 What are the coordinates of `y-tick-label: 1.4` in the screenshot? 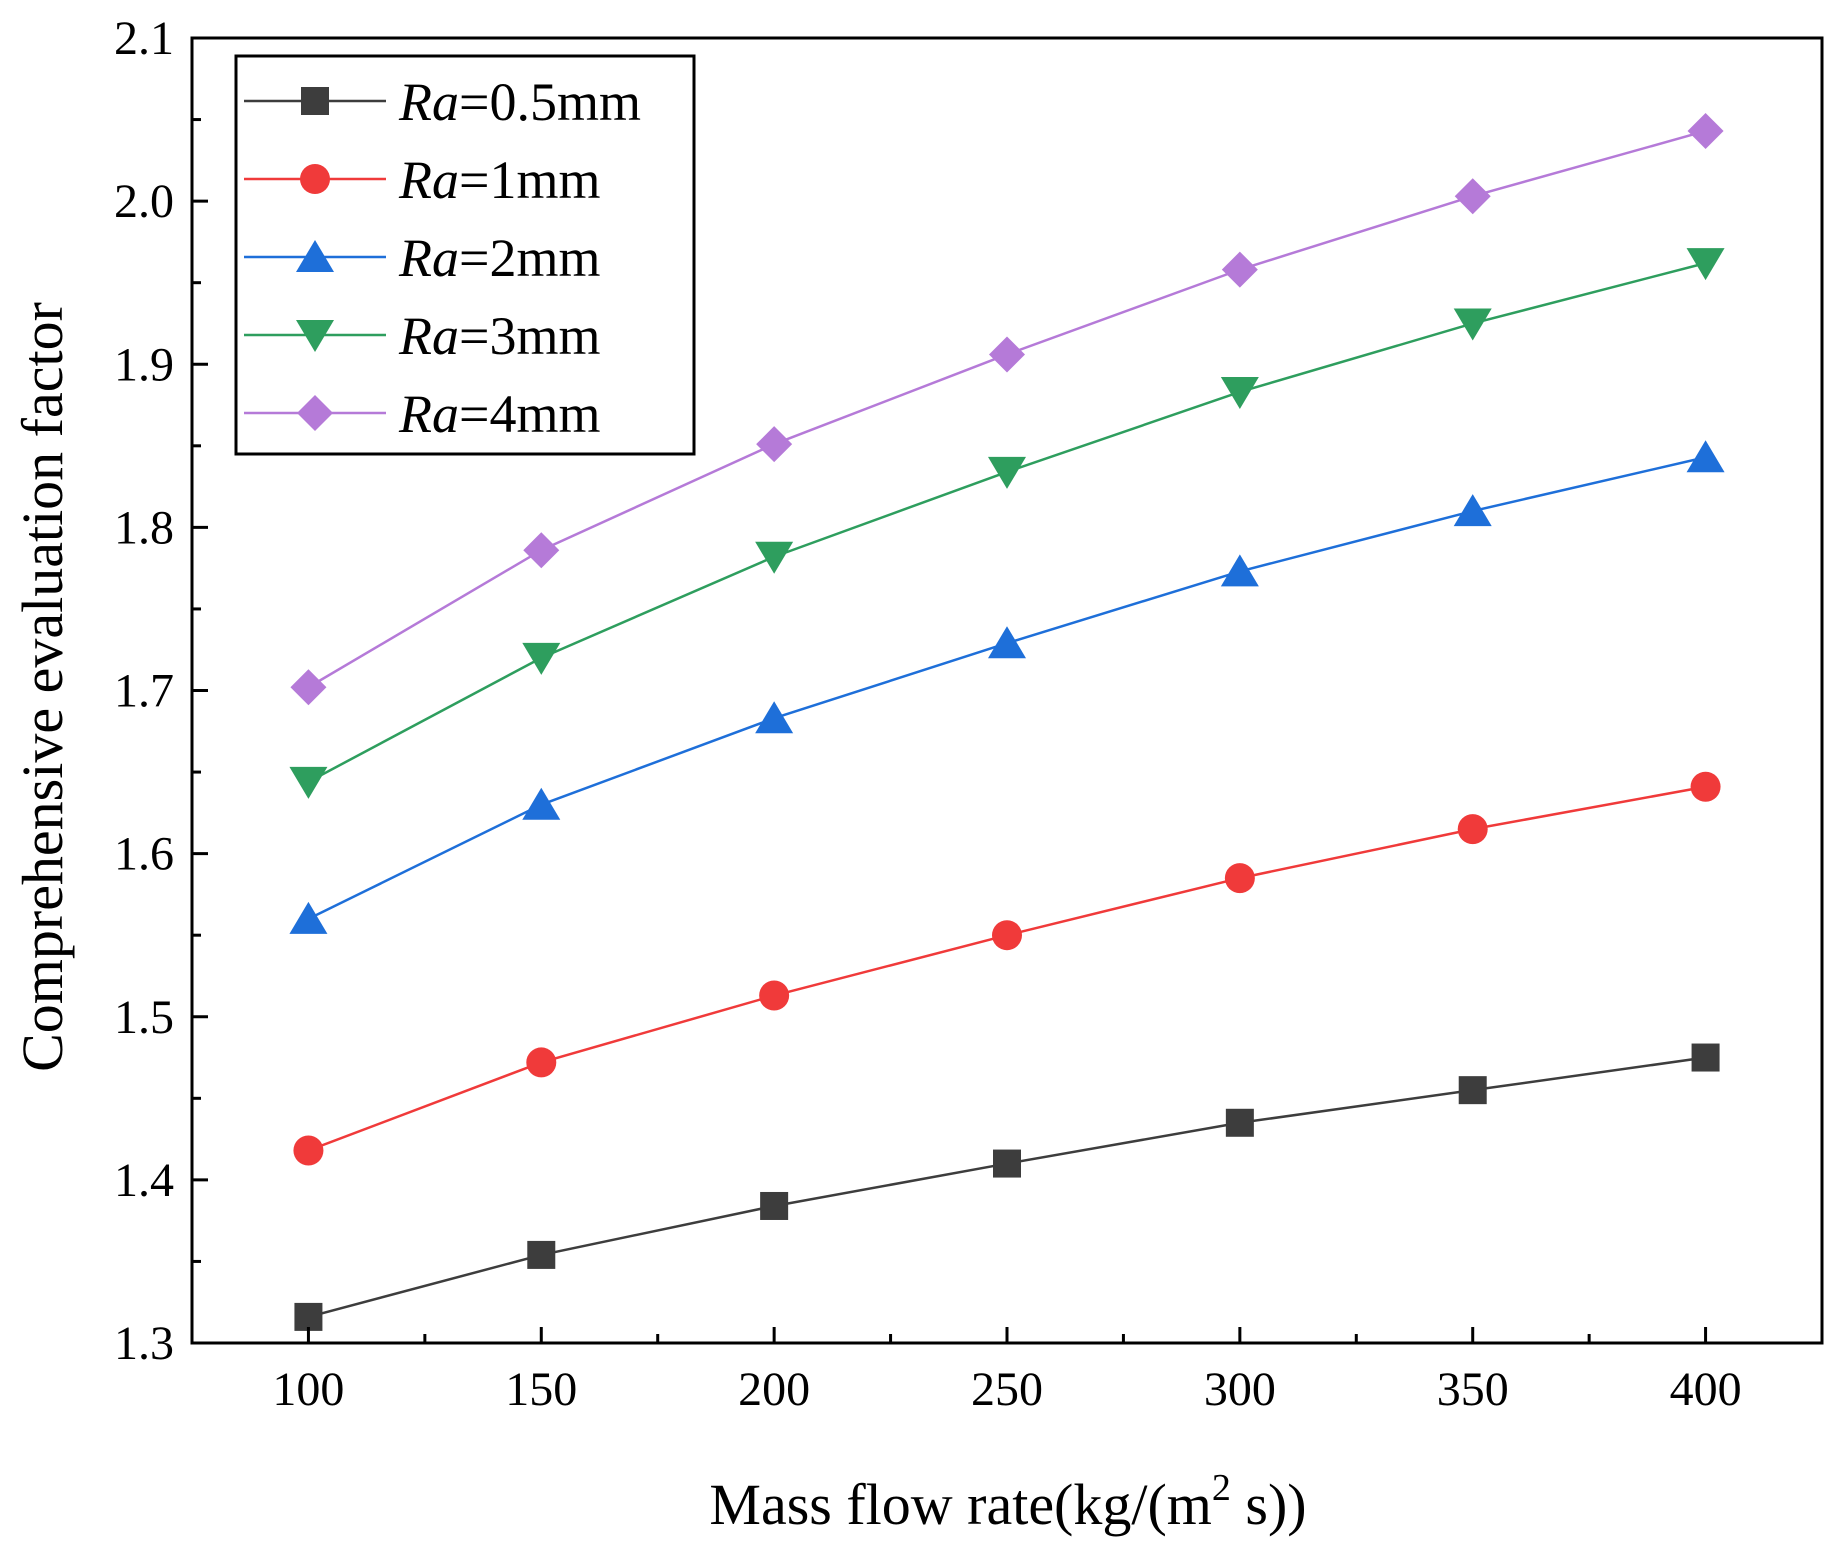 It's located at (144, 1180).